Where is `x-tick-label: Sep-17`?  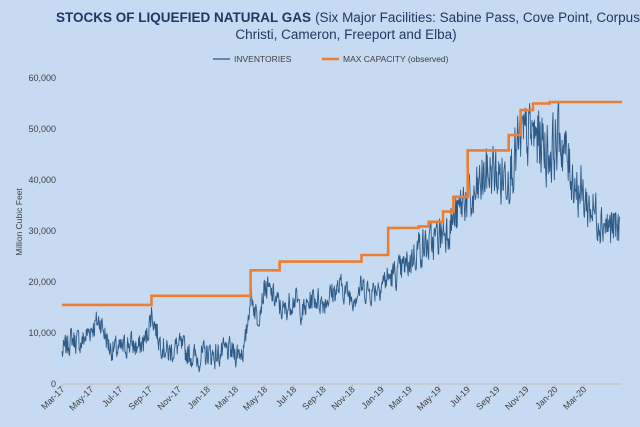 x-tick-label: Sep-17 is located at coordinates (140, 398).